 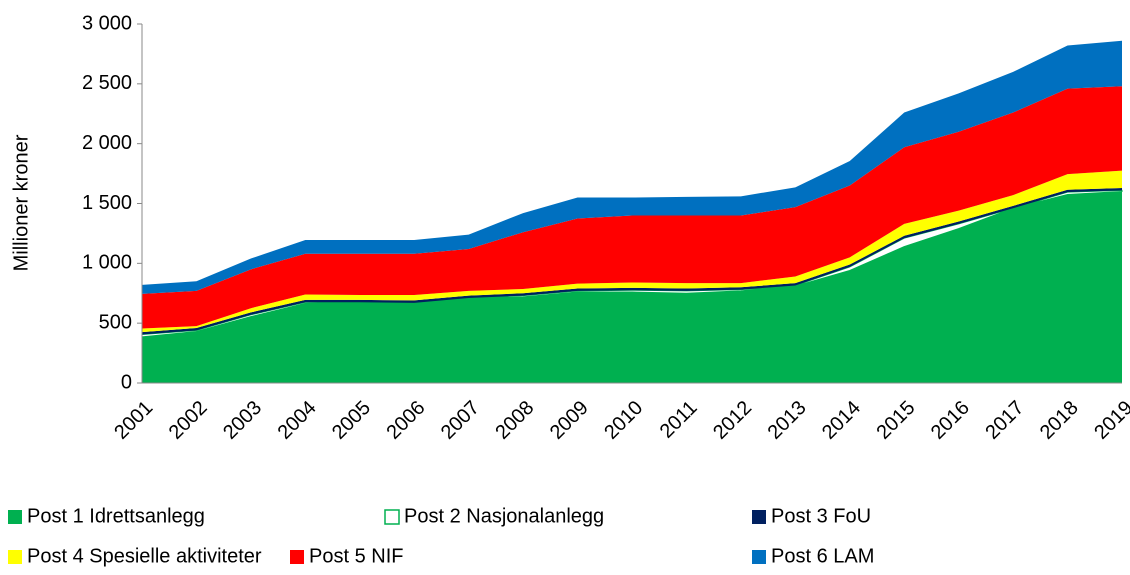 I want to click on y-tick-label: 500, so click(x=115, y=322).